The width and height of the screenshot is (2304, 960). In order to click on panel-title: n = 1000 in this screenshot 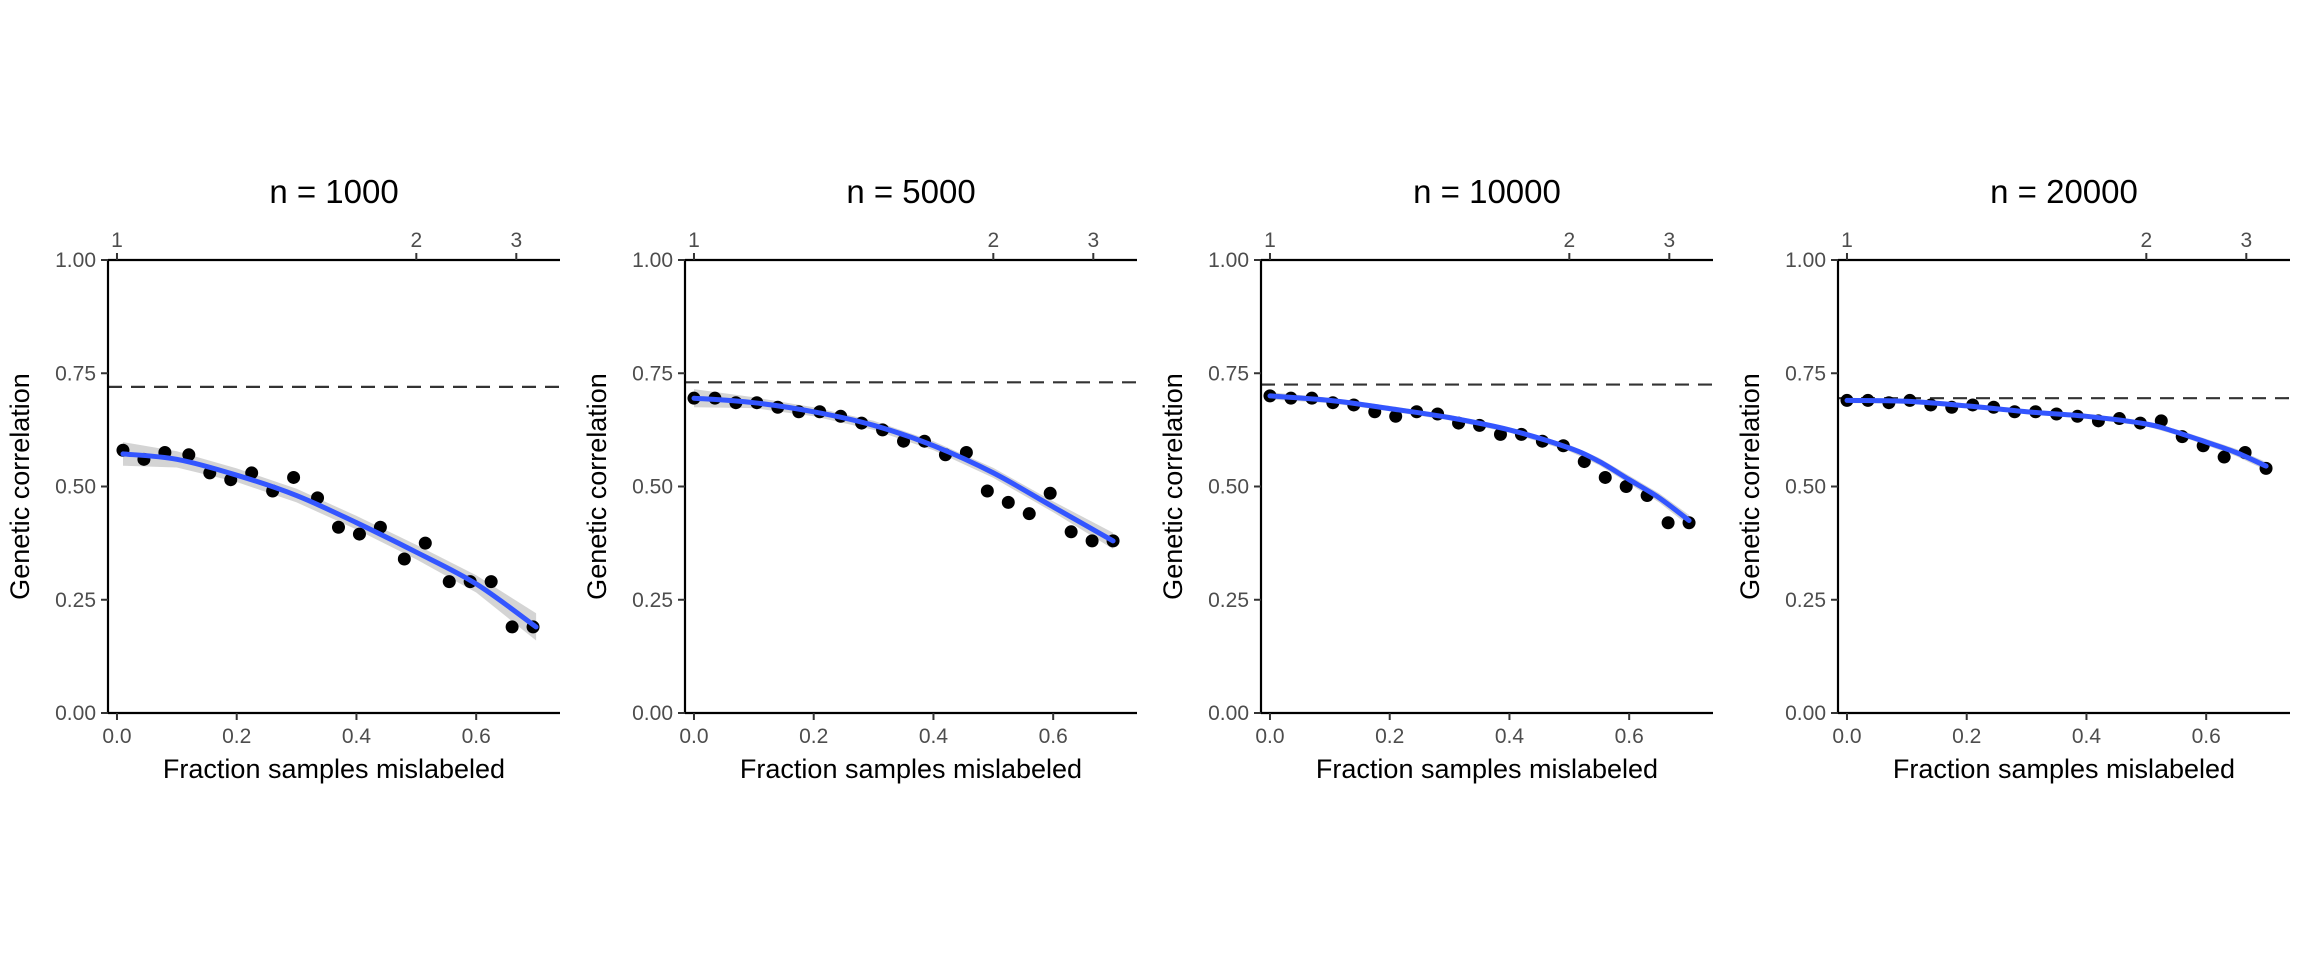, I will do `click(333, 191)`.